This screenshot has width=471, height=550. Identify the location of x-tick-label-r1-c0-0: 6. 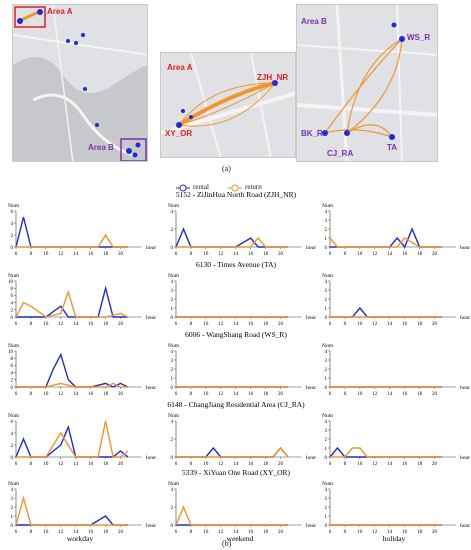
(16, 324).